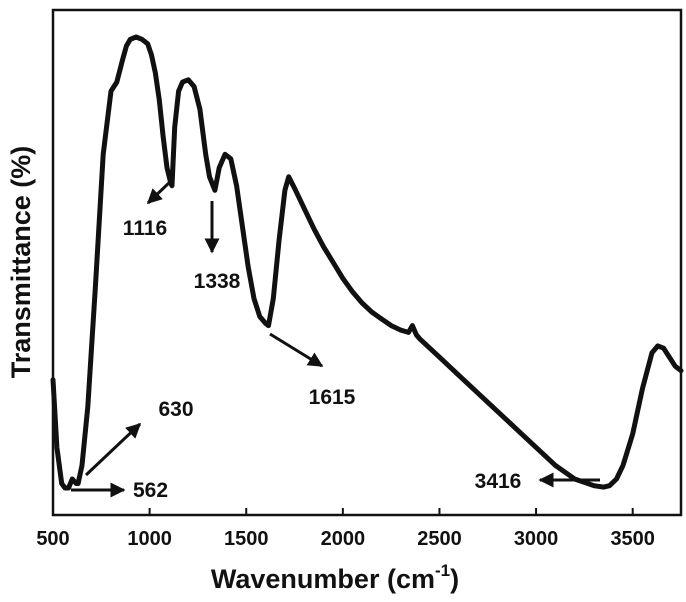 The height and width of the screenshot is (602, 686). What do you see at coordinates (632, 539) in the screenshot?
I see `x-tick-label-3500: 3500` at bounding box center [632, 539].